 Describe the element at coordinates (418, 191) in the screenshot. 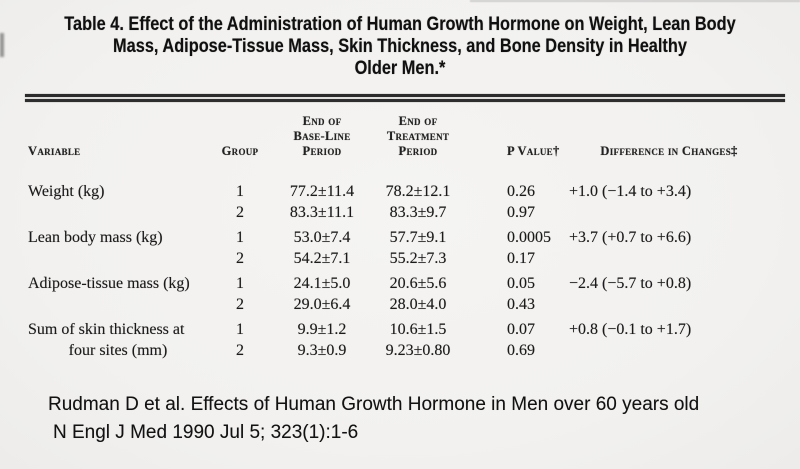

I see `treatment-value: 78.2±12.1` at that location.